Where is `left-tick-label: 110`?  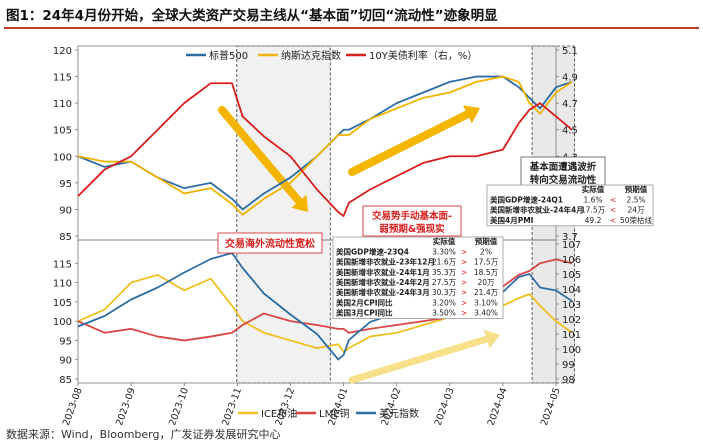
left-tick-label: 110 is located at coordinates (62, 284).